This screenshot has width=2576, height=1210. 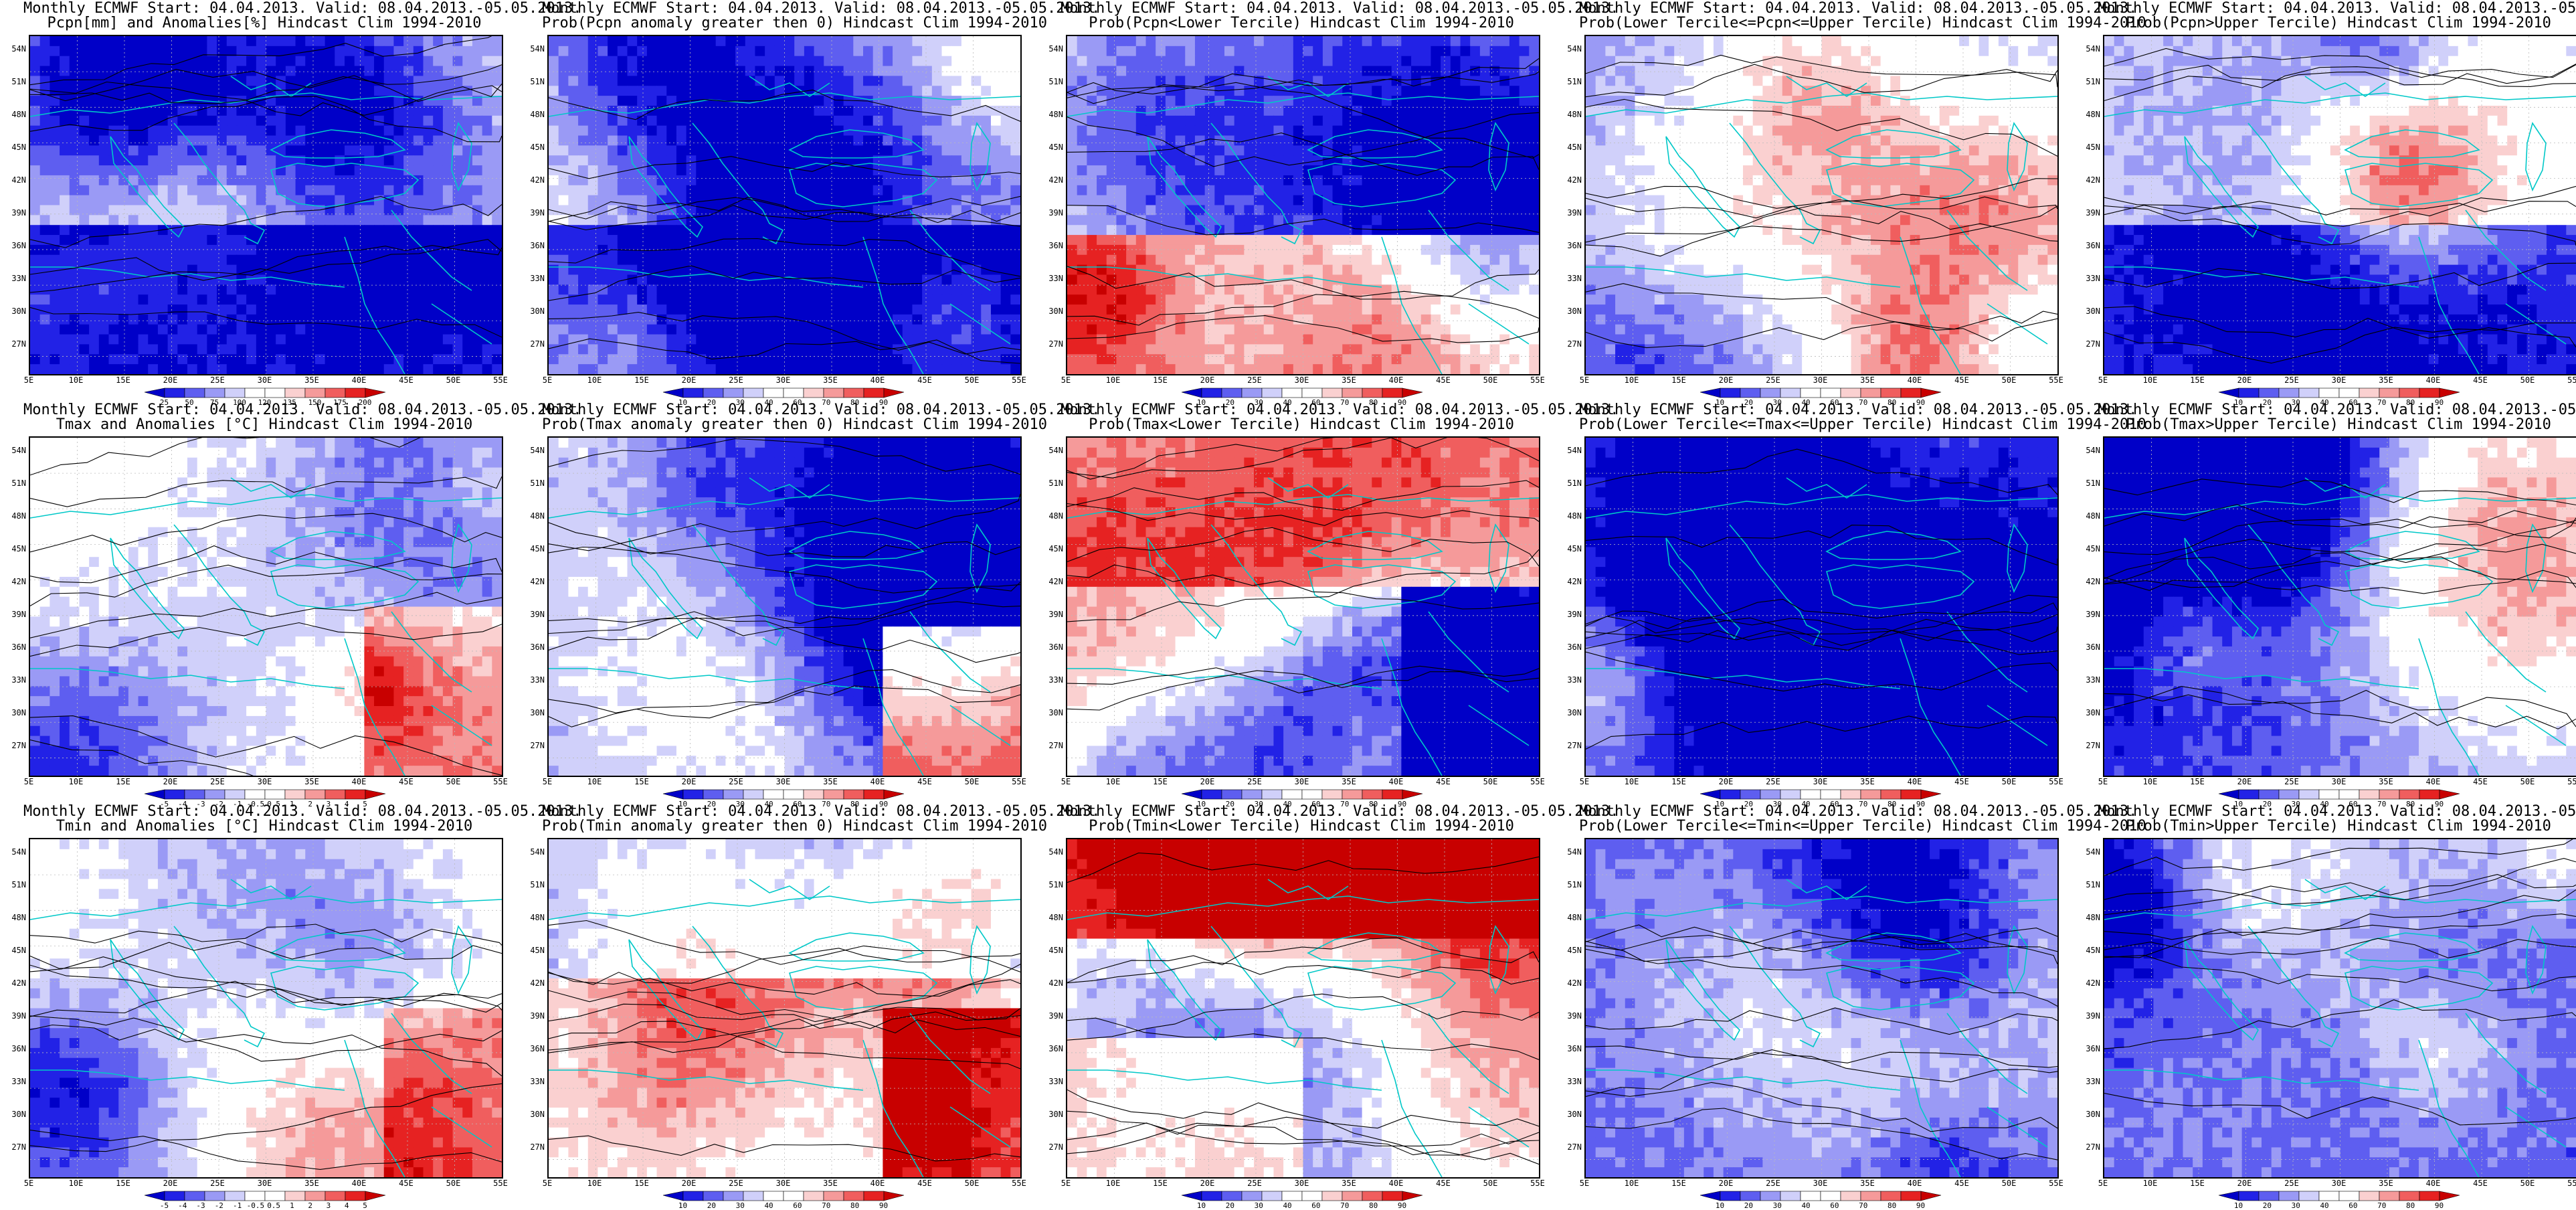 I want to click on longitude-label: 55E, so click(x=500, y=380).